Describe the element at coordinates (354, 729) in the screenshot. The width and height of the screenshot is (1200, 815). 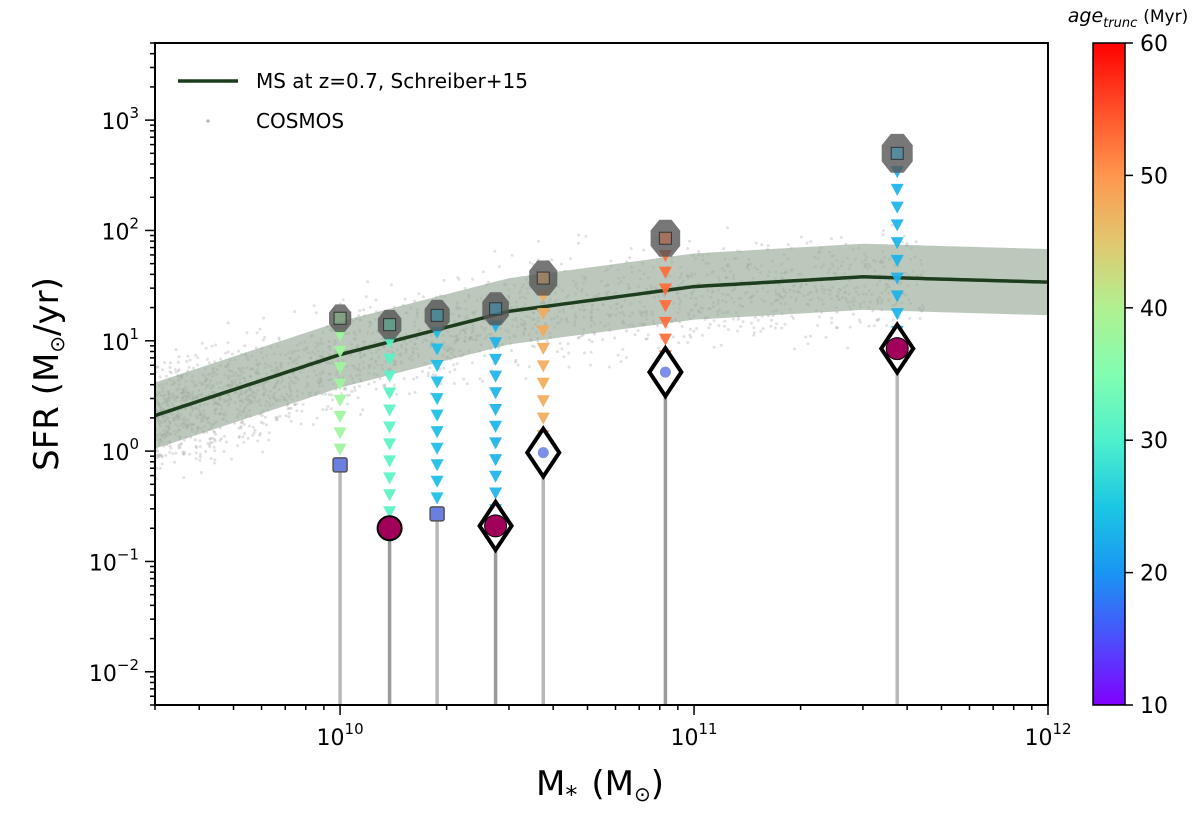
I see `x-tick-exponent: 10` at that location.